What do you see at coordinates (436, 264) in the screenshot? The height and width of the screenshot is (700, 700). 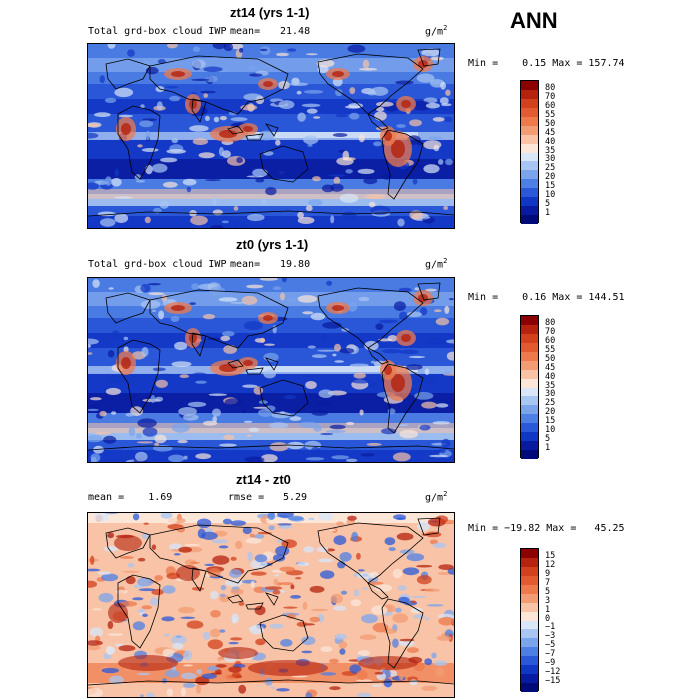 I see `panel2-unit: g/m2` at bounding box center [436, 264].